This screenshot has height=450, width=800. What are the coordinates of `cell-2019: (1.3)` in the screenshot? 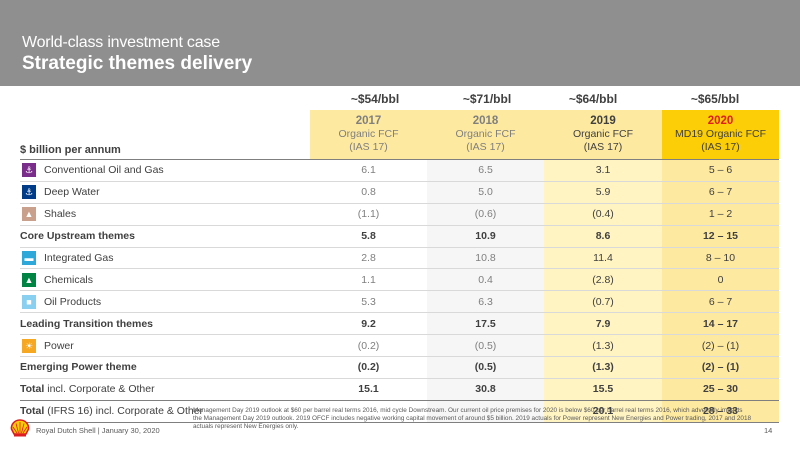 It's located at (603, 367).